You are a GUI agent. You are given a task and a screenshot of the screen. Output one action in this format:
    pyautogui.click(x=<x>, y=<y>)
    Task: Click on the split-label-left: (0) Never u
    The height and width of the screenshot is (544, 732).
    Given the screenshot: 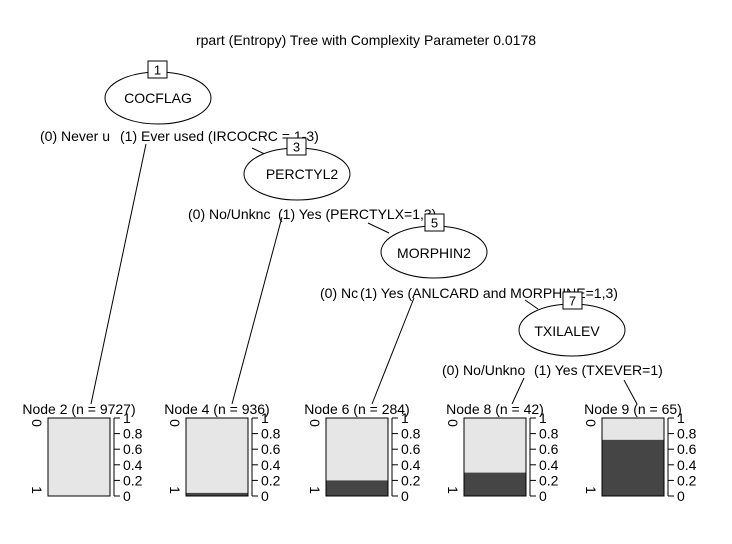 What is the action you would take?
    pyautogui.click(x=75, y=136)
    